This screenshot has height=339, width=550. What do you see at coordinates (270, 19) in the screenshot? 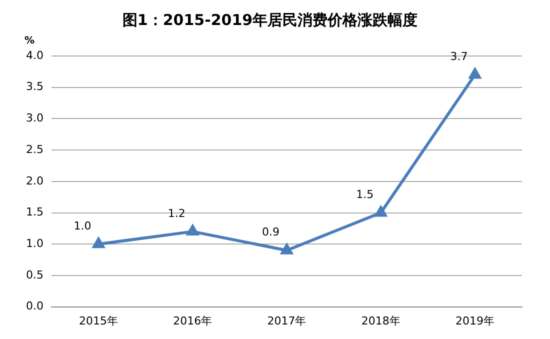
I see `chart-title: 图1：2015-2019年居民消费价格涨跌幅度` at bounding box center [270, 19].